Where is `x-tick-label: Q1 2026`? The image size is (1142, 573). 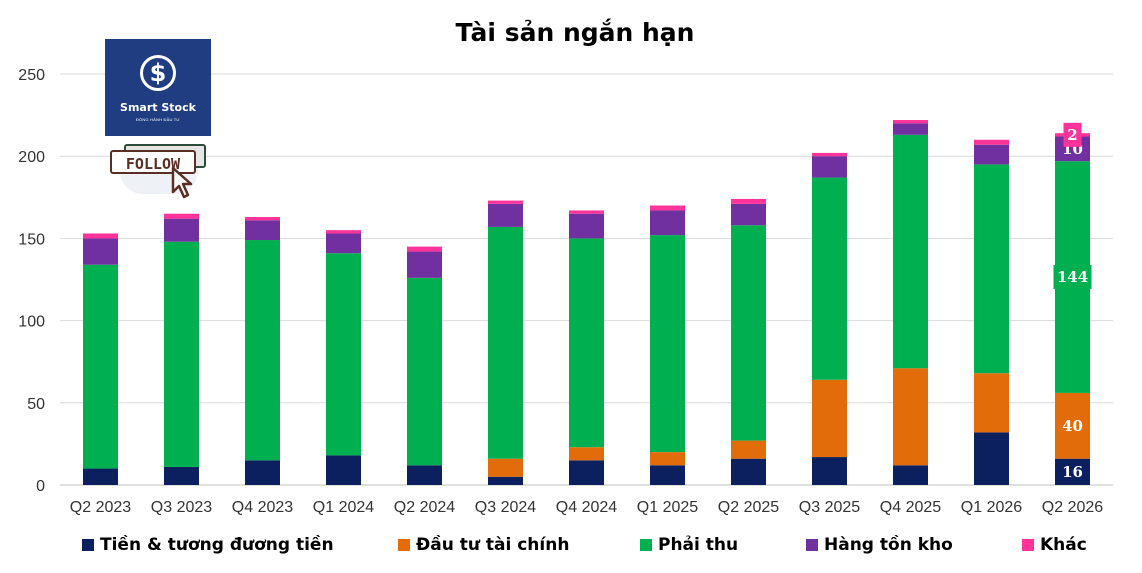
x-tick-label: Q1 2026 is located at coordinates (991, 507).